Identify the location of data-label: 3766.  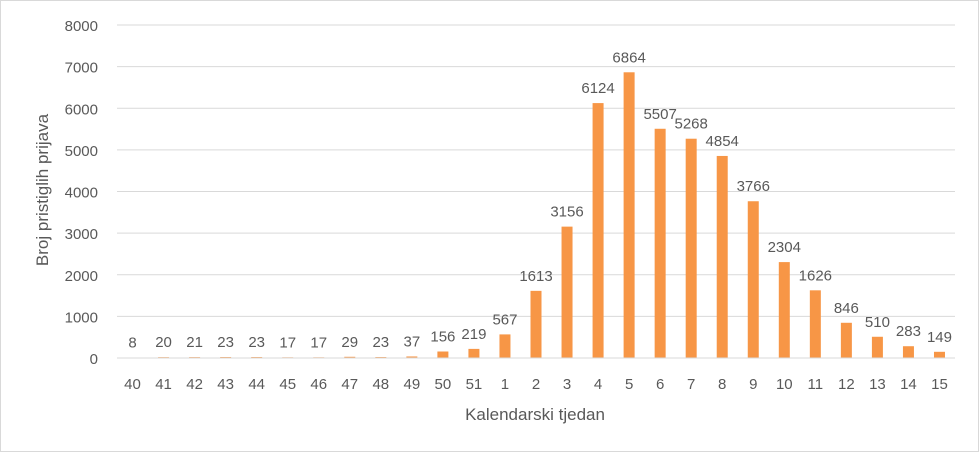
(753, 186).